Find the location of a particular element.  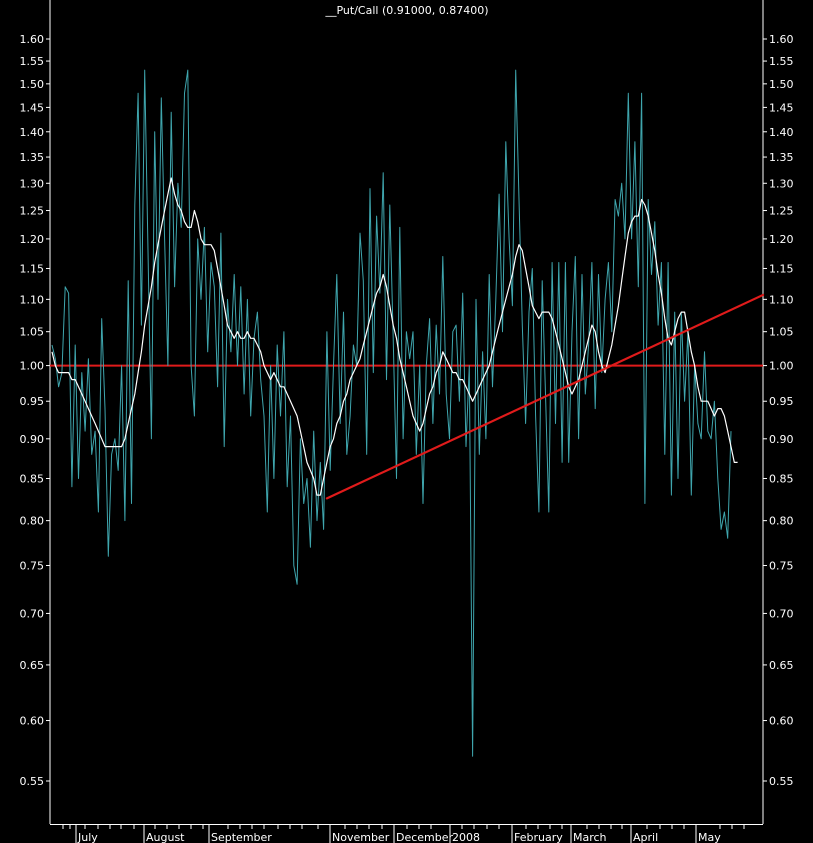

x-month-label: May is located at coordinates (709, 837).